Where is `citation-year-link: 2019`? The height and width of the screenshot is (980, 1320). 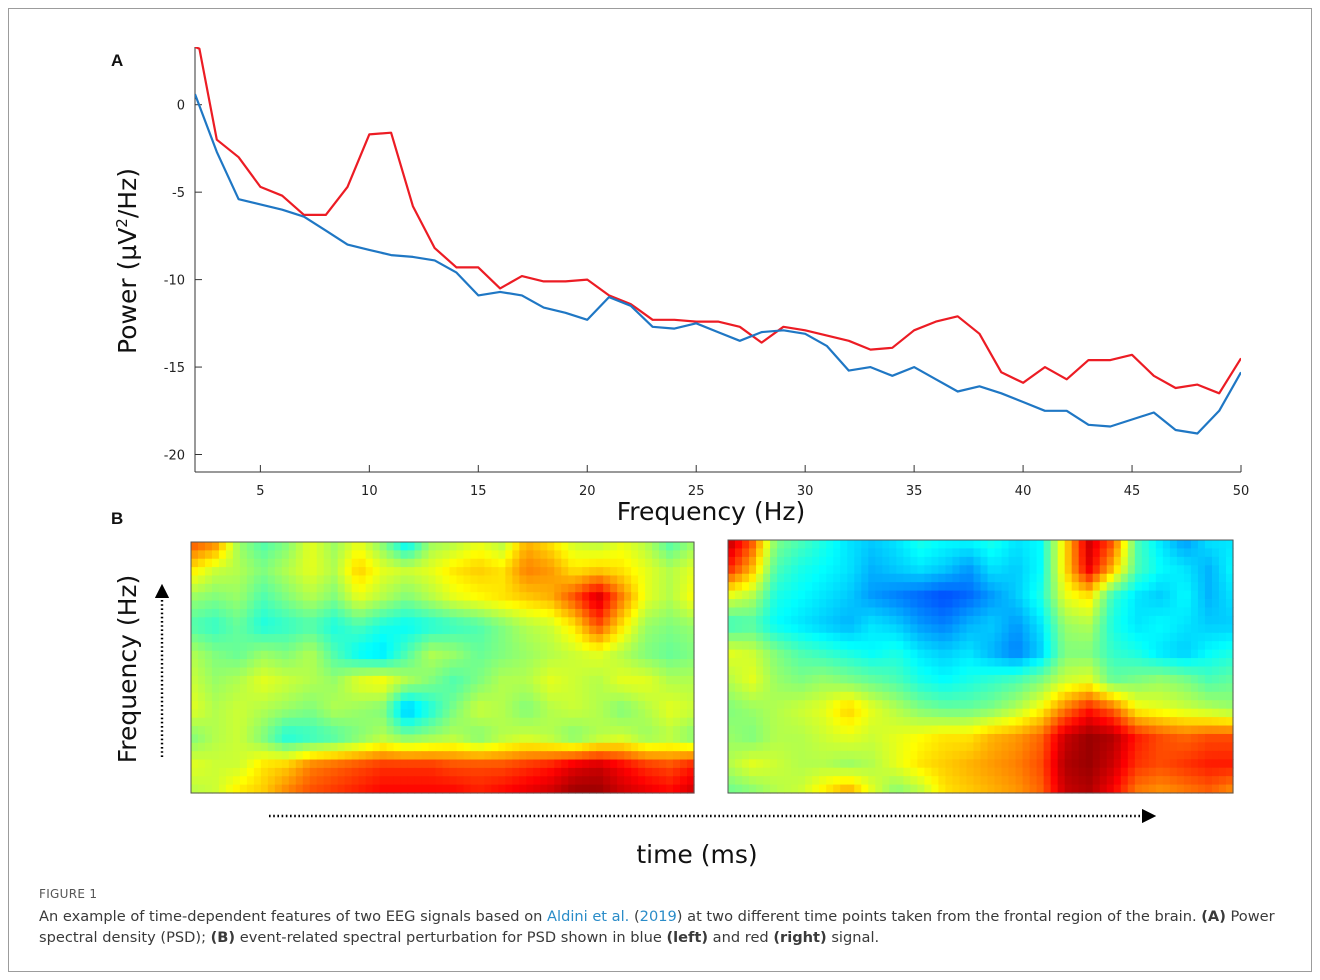 citation-year-link: 2019 is located at coordinates (658, 916).